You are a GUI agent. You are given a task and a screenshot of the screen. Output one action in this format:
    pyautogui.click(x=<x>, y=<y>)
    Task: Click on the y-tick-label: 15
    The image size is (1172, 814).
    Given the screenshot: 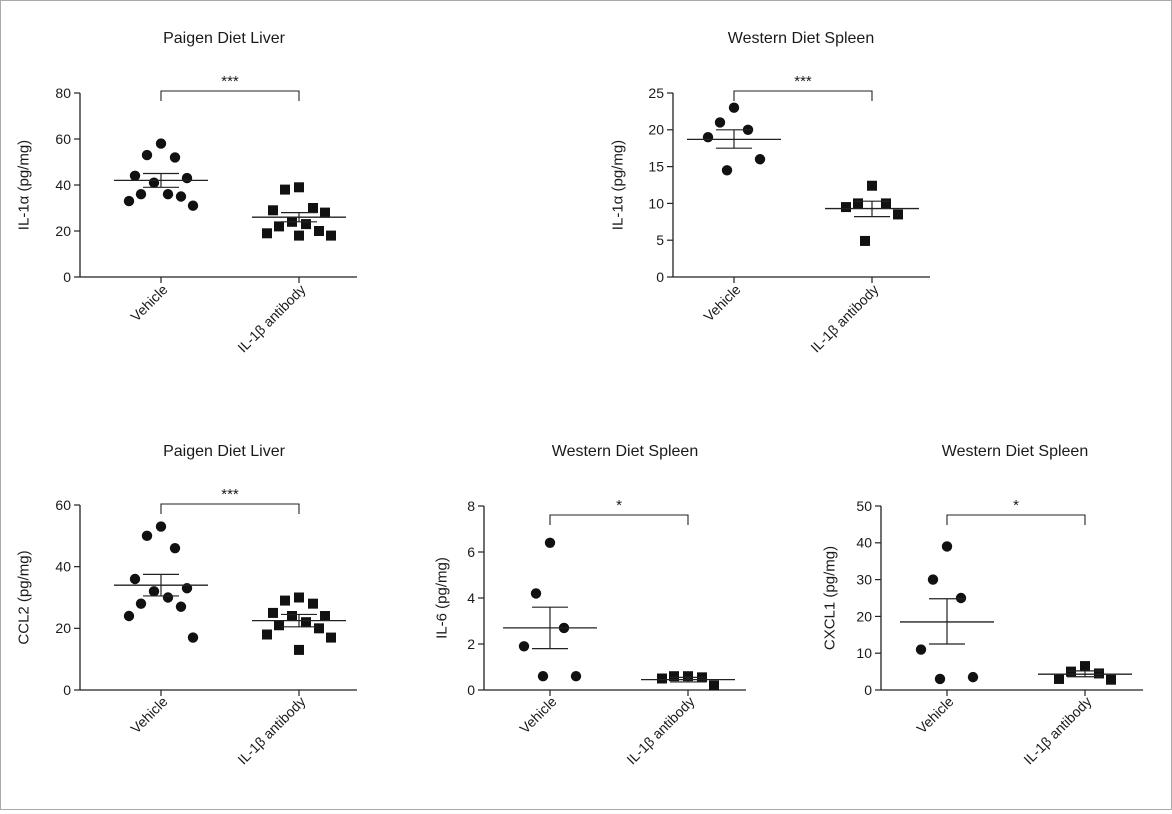 What is the action you would take?
    pyautogui.click(x=656, y=167)
    